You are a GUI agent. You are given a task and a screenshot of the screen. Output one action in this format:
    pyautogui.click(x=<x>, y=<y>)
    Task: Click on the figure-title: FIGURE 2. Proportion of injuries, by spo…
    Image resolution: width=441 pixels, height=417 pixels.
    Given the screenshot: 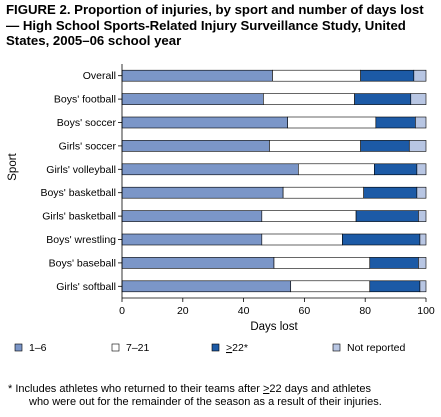 What is the action you would take?
    pyautogui.click(x=215, y=25)
    